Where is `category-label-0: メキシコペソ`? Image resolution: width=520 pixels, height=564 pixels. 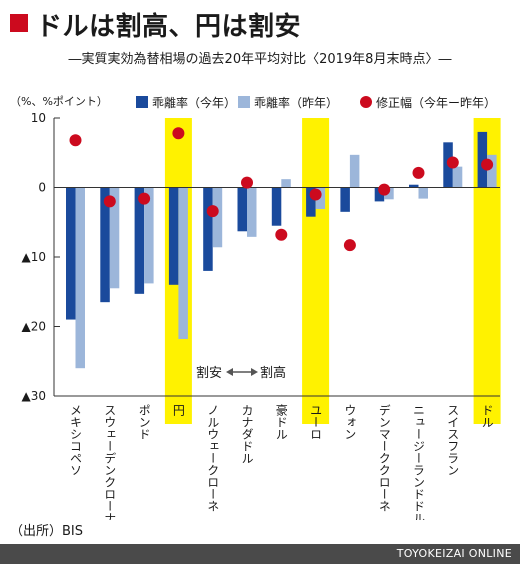 category-label-0: メキシコペソ is located at coordinates (76, 440).